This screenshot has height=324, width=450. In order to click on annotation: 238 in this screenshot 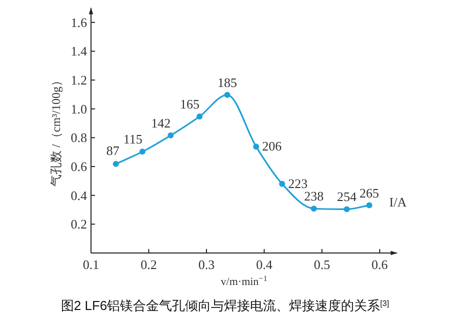, I will do `click(314, 196)`.